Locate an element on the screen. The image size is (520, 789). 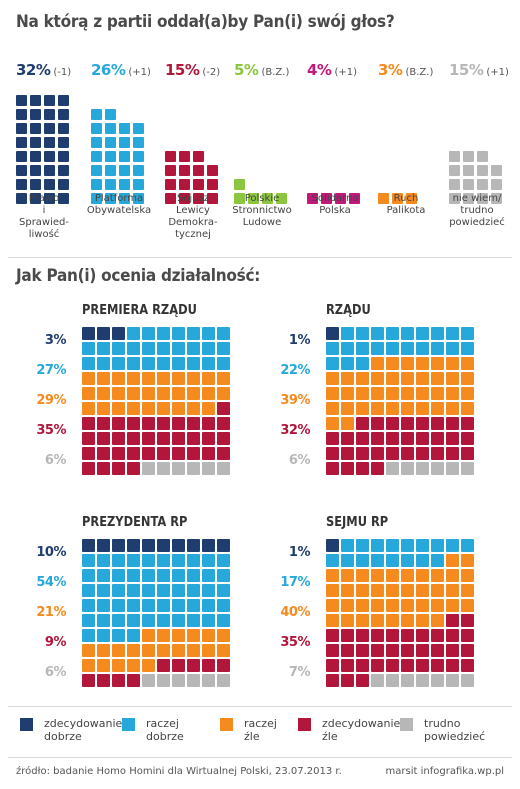
rating-percent: 3% is located at coordinates (55, 340).